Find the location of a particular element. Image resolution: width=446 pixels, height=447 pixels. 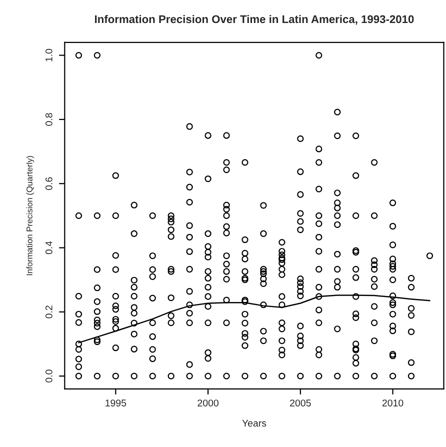

y-tick-label: 0.8 is located at coordinates (48, 119).